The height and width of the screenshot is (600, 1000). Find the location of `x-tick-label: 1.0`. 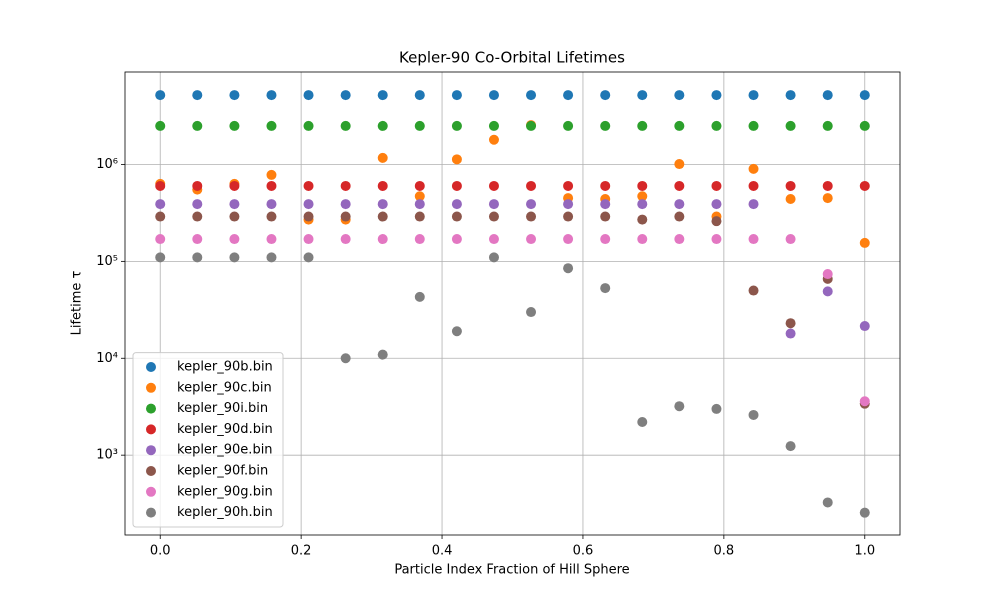

x-tick-label: 1.0 is located at coordinates (864, 551).